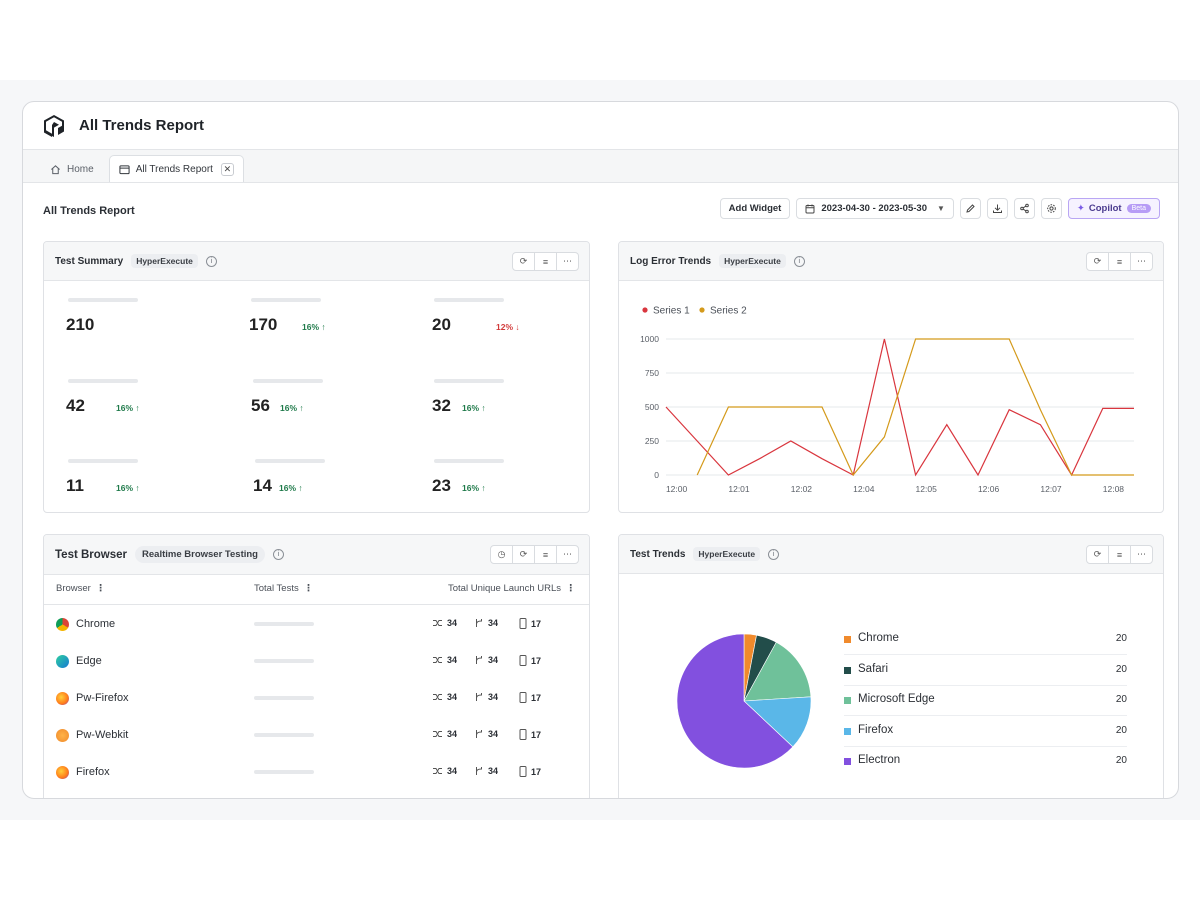 Image resolution: width=1200 pixels, height=900 pixels. Describe the element at coordinates (73, 588) in the screenshot. I see `column-header-browser-label: Browser` at that location.